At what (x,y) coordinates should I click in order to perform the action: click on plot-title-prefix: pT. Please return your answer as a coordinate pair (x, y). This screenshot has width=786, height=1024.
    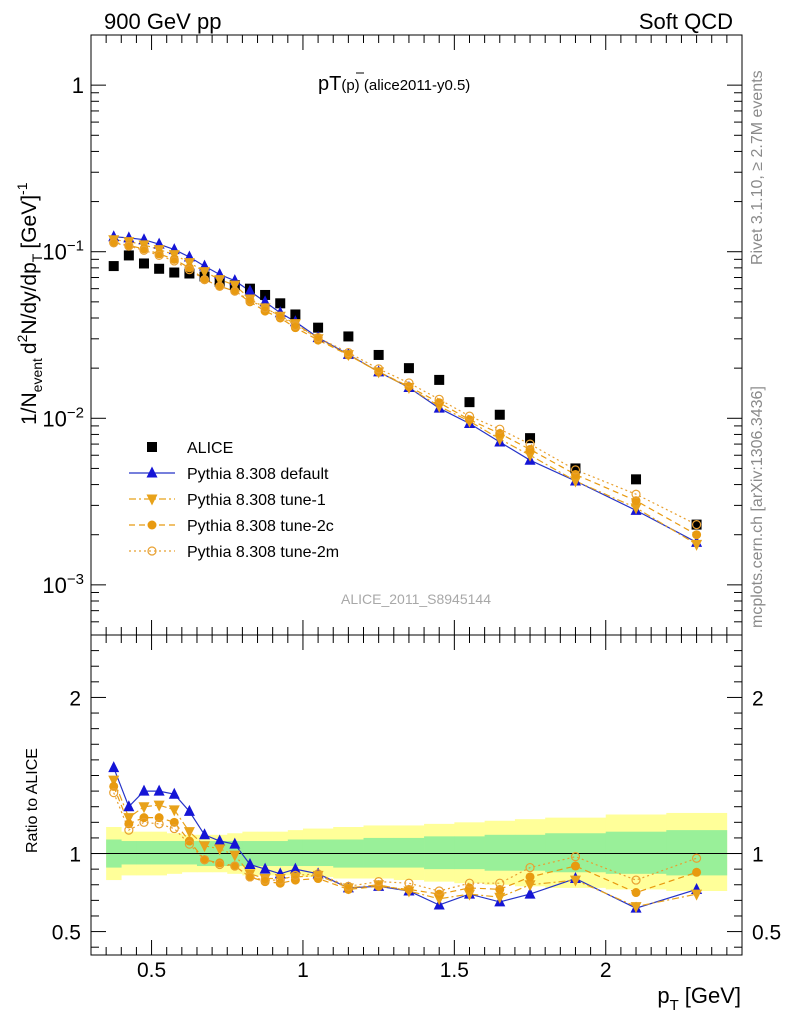
    Looking at the image, I should click on (329, 84).